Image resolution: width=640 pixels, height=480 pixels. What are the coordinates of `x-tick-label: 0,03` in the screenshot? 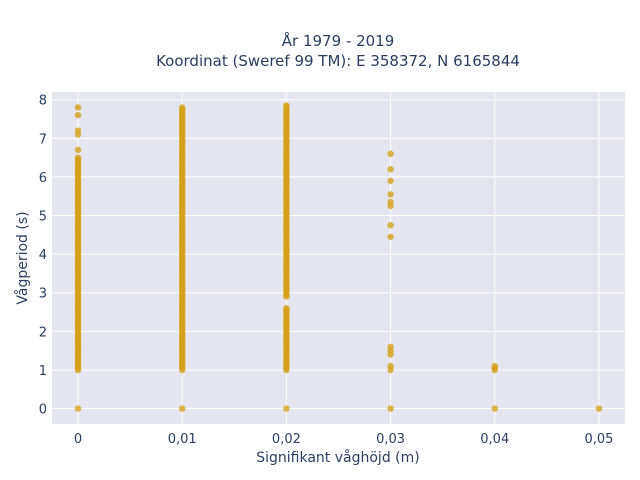 It's located at (390, 439).